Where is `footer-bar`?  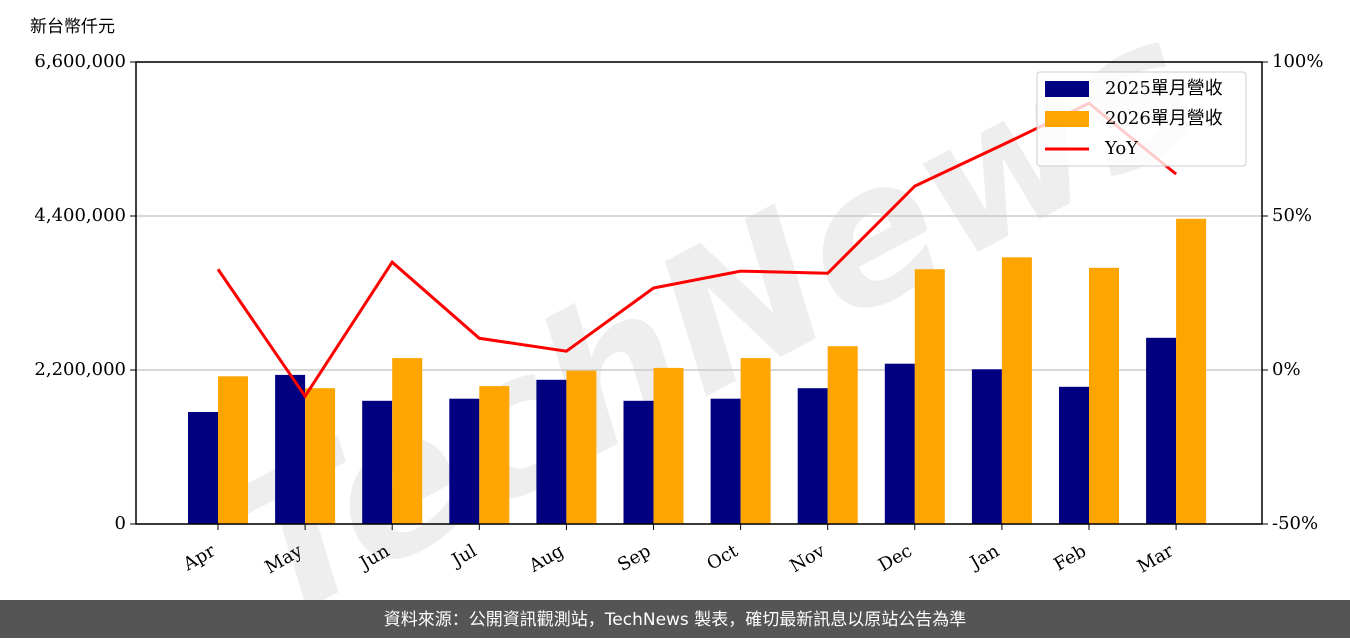 footer-bar is located at coordinates (675, 619).